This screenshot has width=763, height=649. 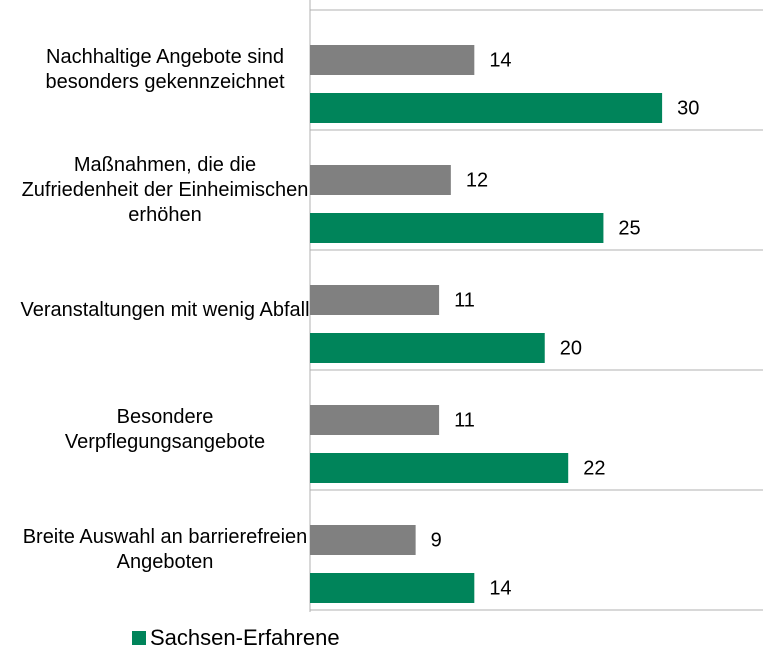 What do you see at coordinates (688, 108) in the screenshot?
I see `value-label: 30` at bounding box center [688, 108].